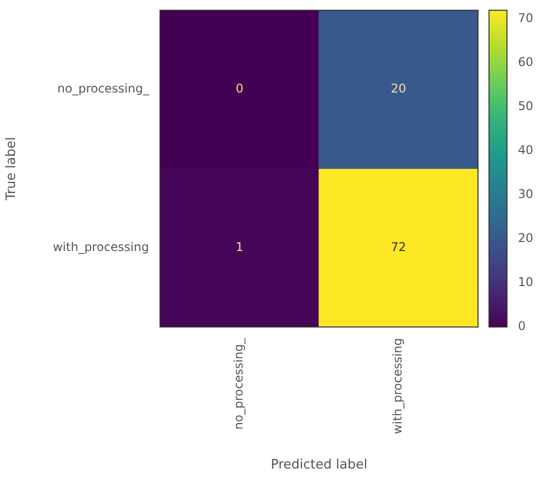  What do you see at coordinates (526, 106) in the screenshot?
I see `color-bar-label: 50` at bounding box center [526, 106].